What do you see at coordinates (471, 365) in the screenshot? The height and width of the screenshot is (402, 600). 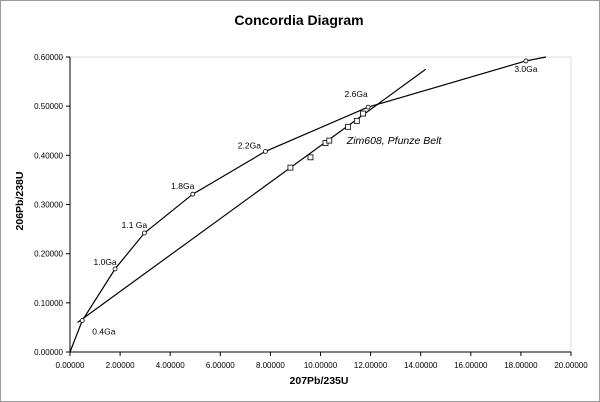 I see `x-tick-label: 16.00000` at bounding box center [471, 365].